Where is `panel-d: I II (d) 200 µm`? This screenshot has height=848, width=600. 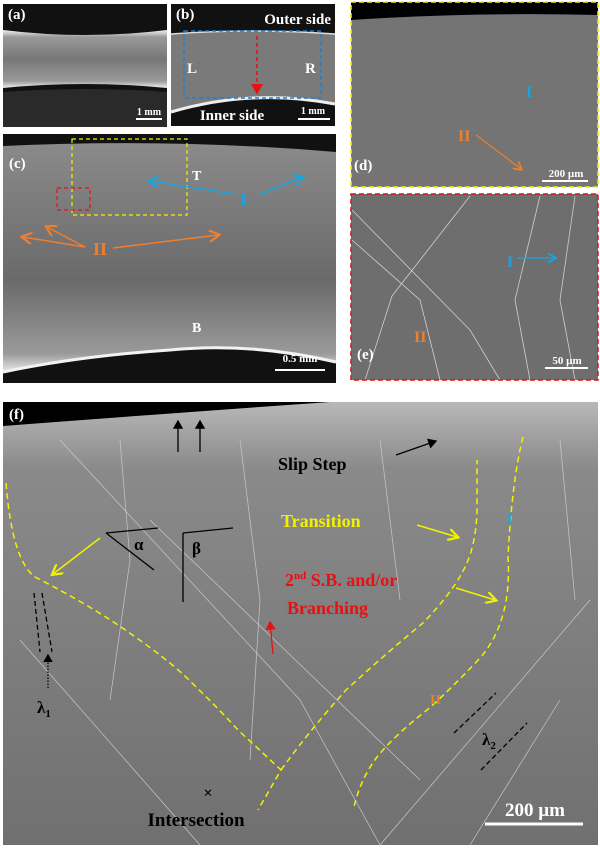
panel-d: I II (d) 200 µm is located at coordinates (474, 94).